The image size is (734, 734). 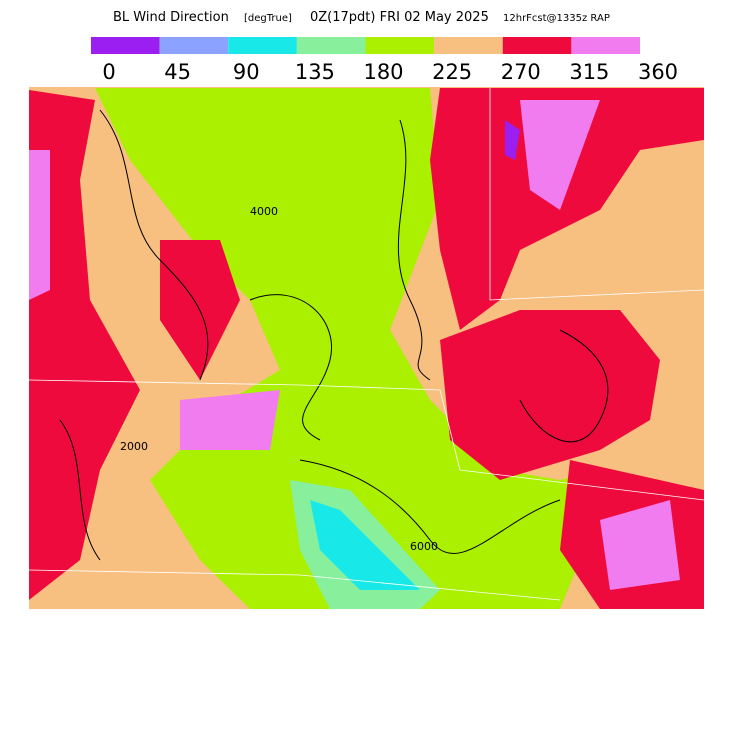 What do you see at coordinates (246, 72) in the screenshot?
I see `colorbar-label: 90` at bounding box center [246, 72].